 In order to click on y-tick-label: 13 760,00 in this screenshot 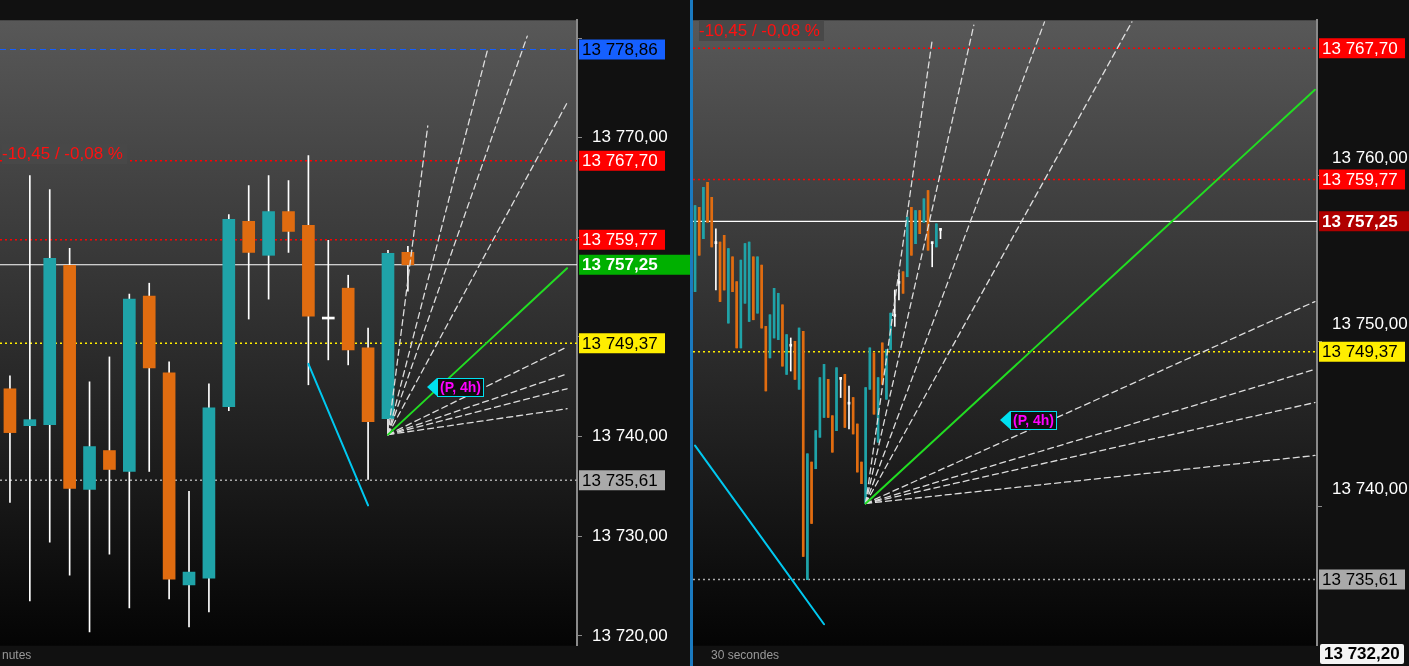, I will do `click(1370, 158)`.